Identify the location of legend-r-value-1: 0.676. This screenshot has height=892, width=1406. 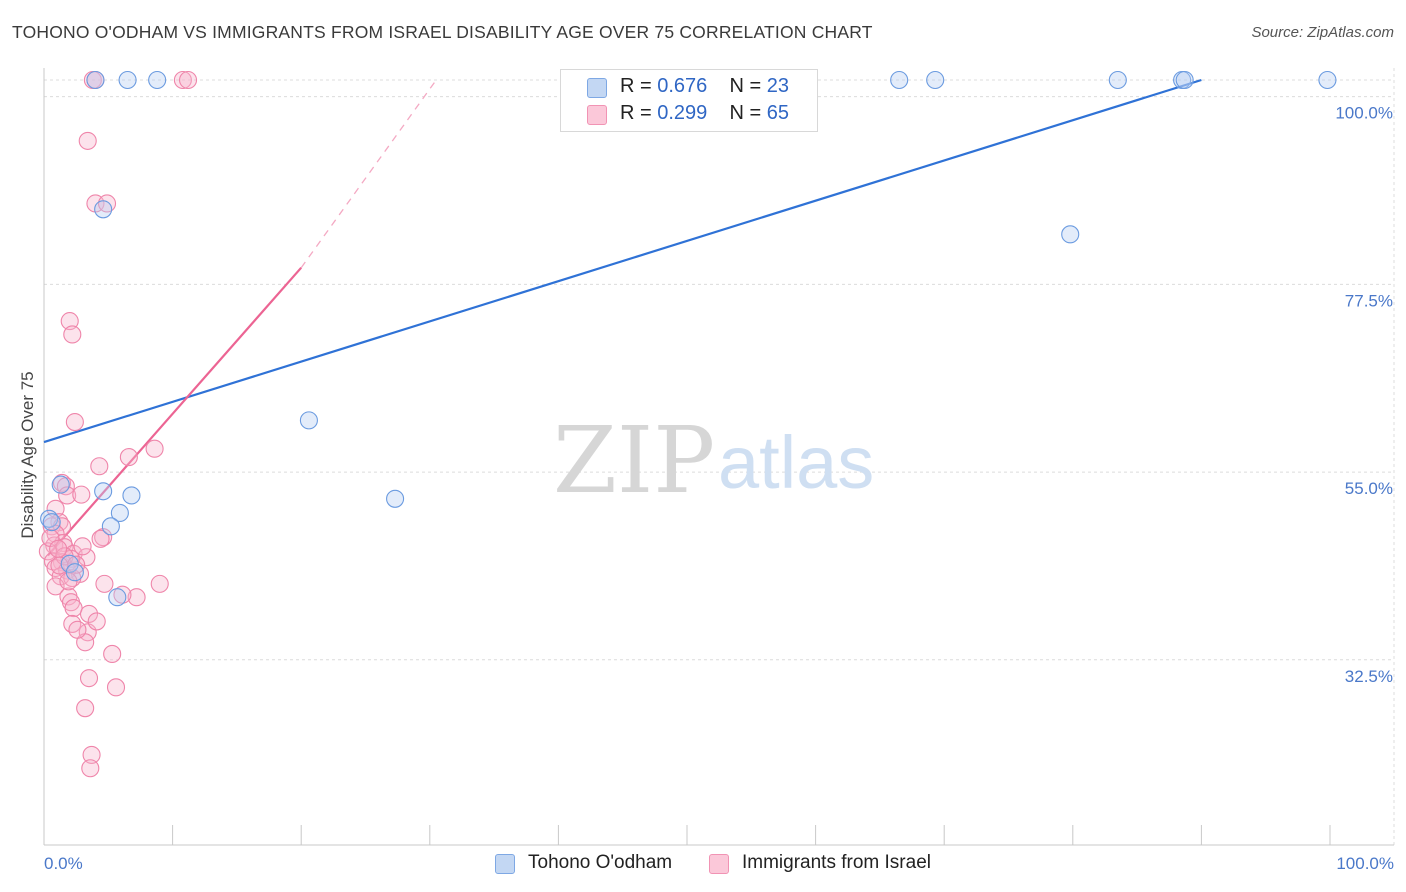
(682, 86).